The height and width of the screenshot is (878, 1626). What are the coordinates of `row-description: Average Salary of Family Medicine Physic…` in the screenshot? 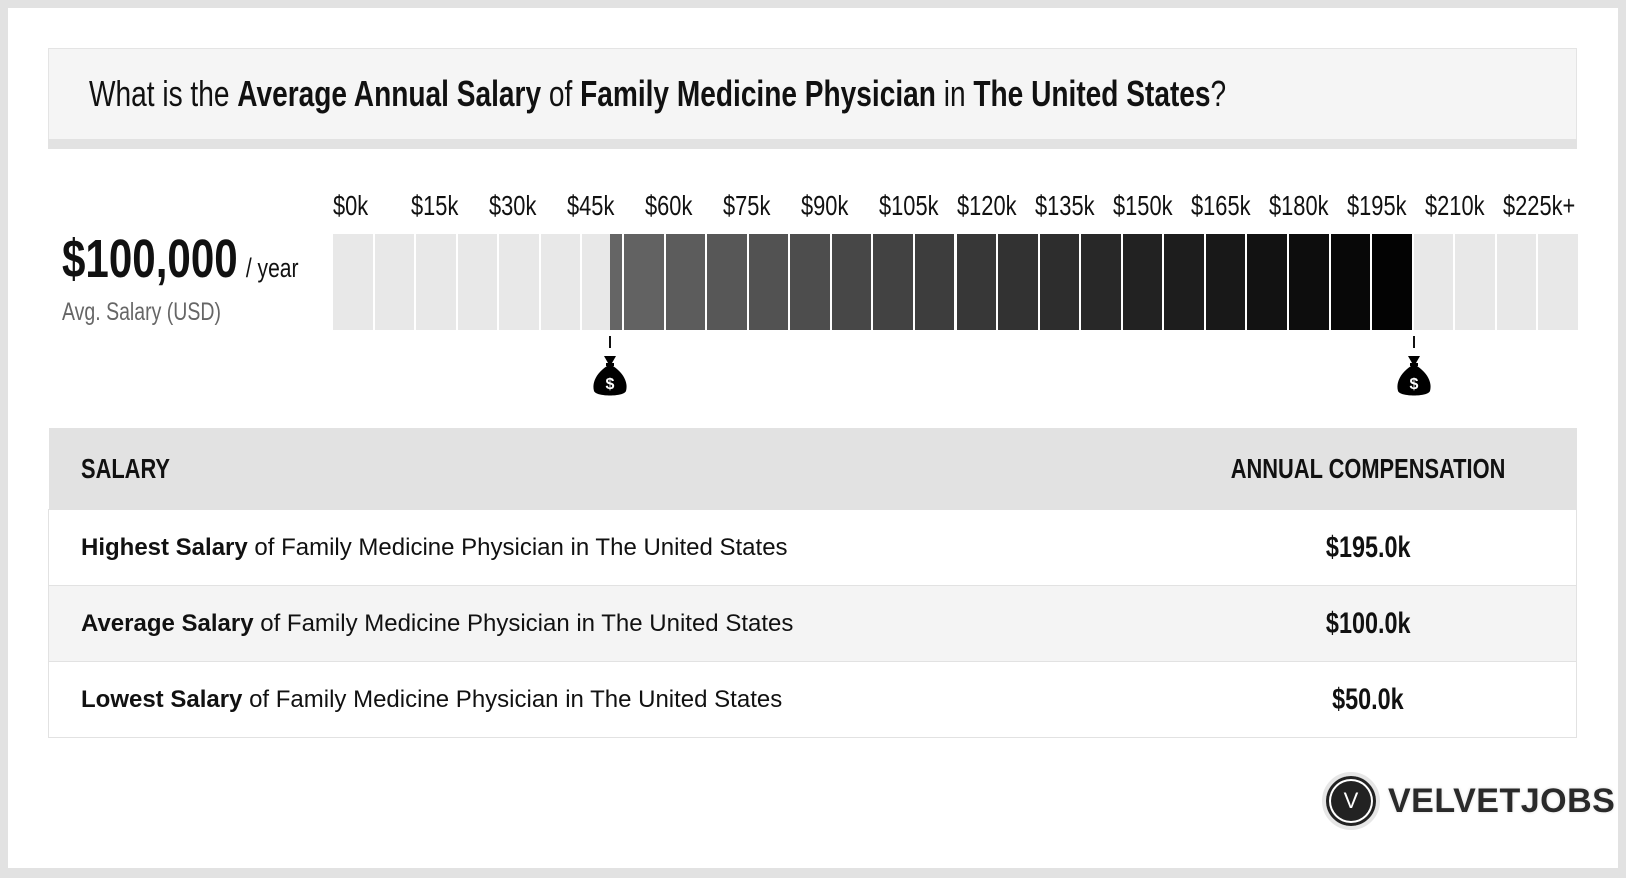 It's located at (604, 623).